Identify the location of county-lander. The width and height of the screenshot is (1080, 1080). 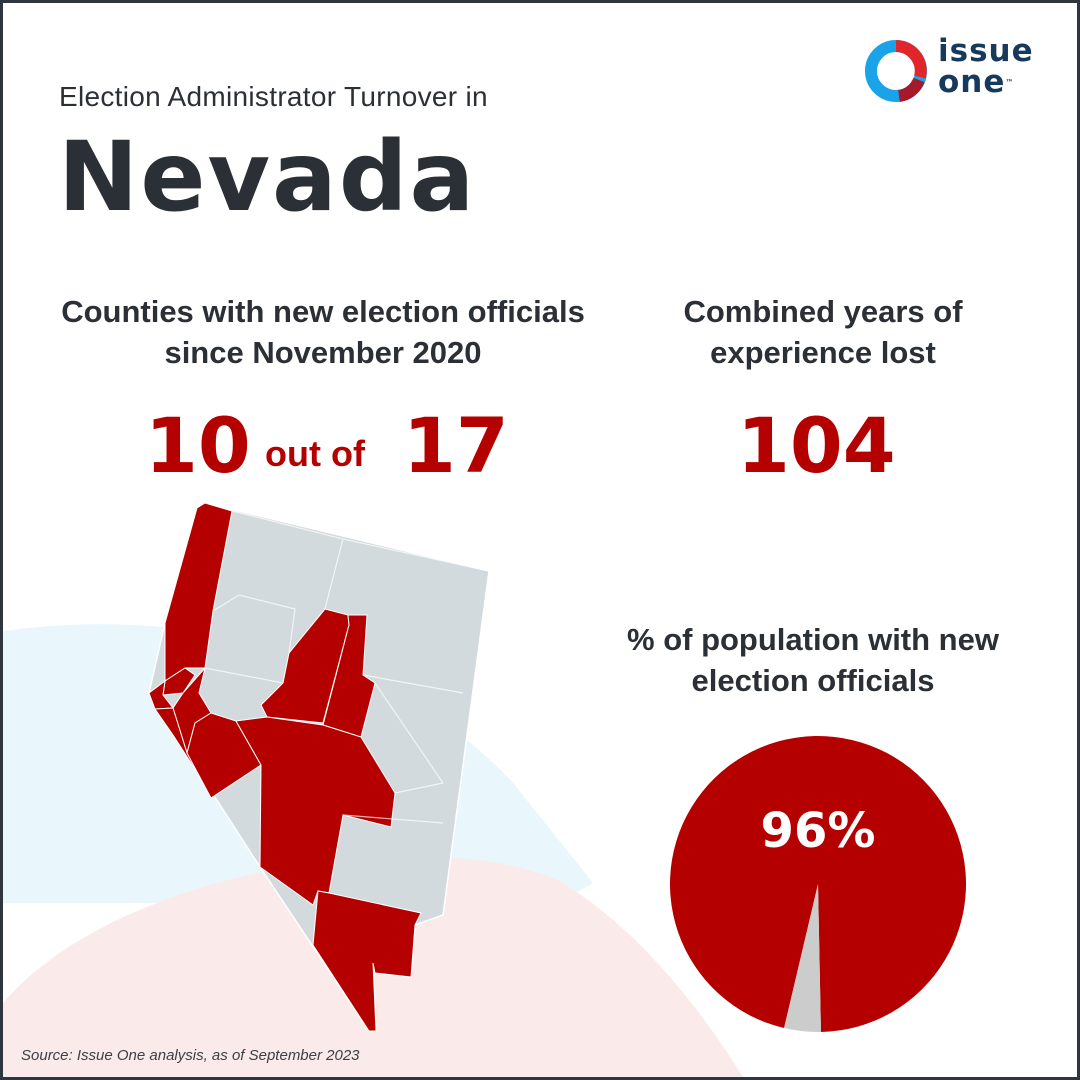
(349, 676).